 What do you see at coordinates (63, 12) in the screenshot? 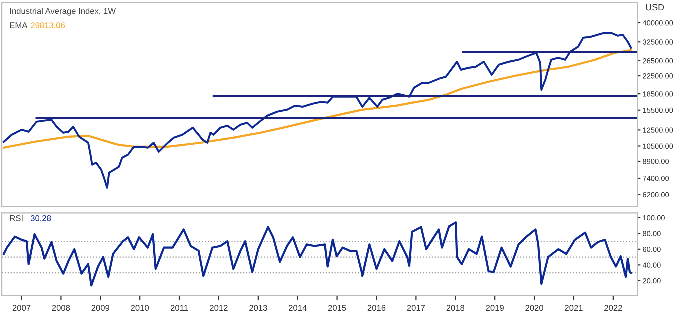
I see `text: Industrial Average Index, 1W` at bounding box center [63, 12].